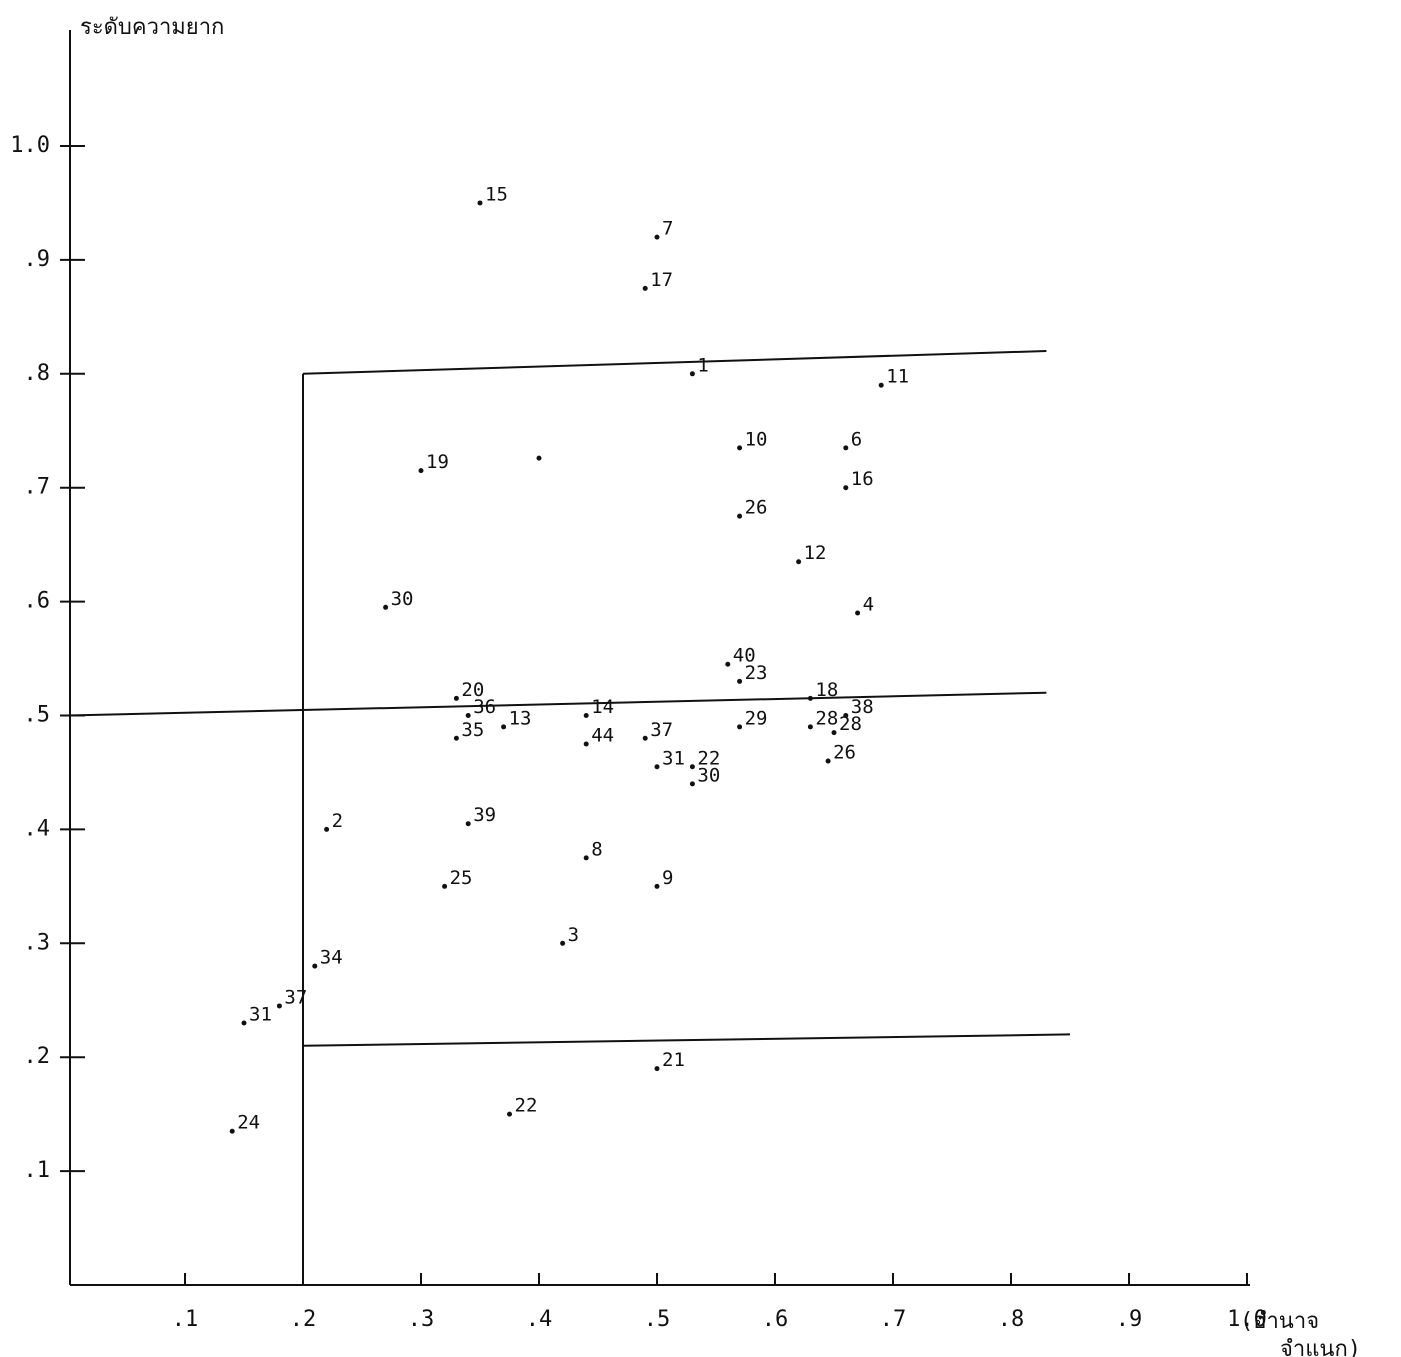 This screenshot has height=1357, width=1401. What do you see at coordinates (862, 707) in the screenshot?
I see `point-label: 38` at bounding box center [862, 707].